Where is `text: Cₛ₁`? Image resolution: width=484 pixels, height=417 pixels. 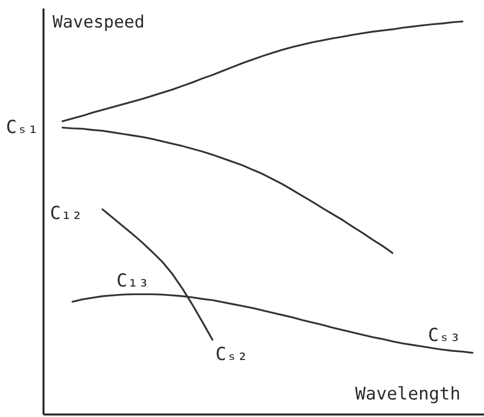
text: Cₛ₁ is located at coordinates (22, 127).